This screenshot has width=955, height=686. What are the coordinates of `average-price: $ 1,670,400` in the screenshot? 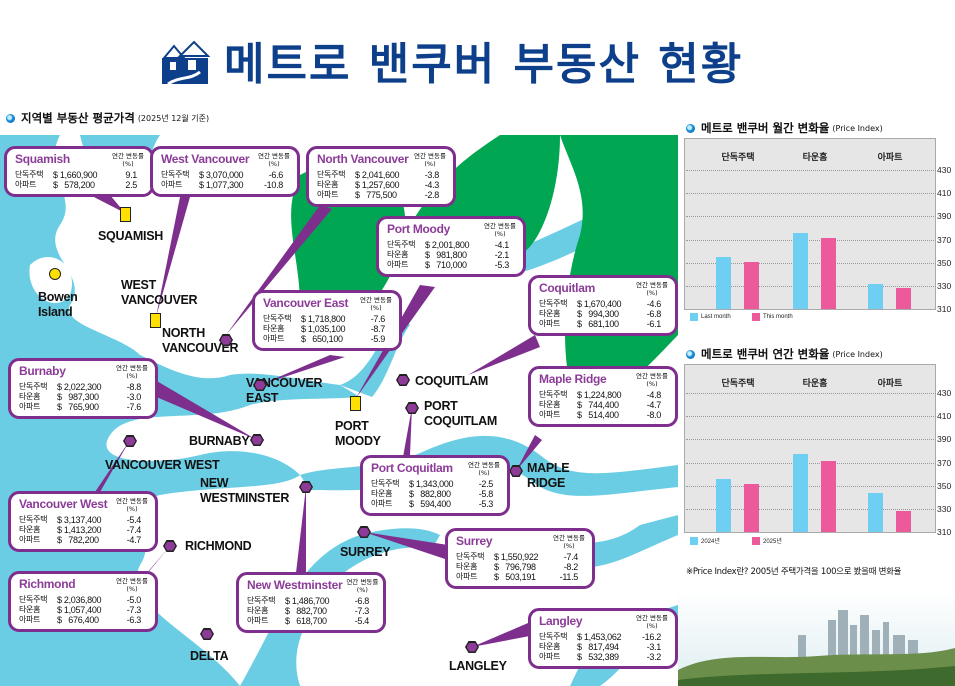 It's located at (599, 304).